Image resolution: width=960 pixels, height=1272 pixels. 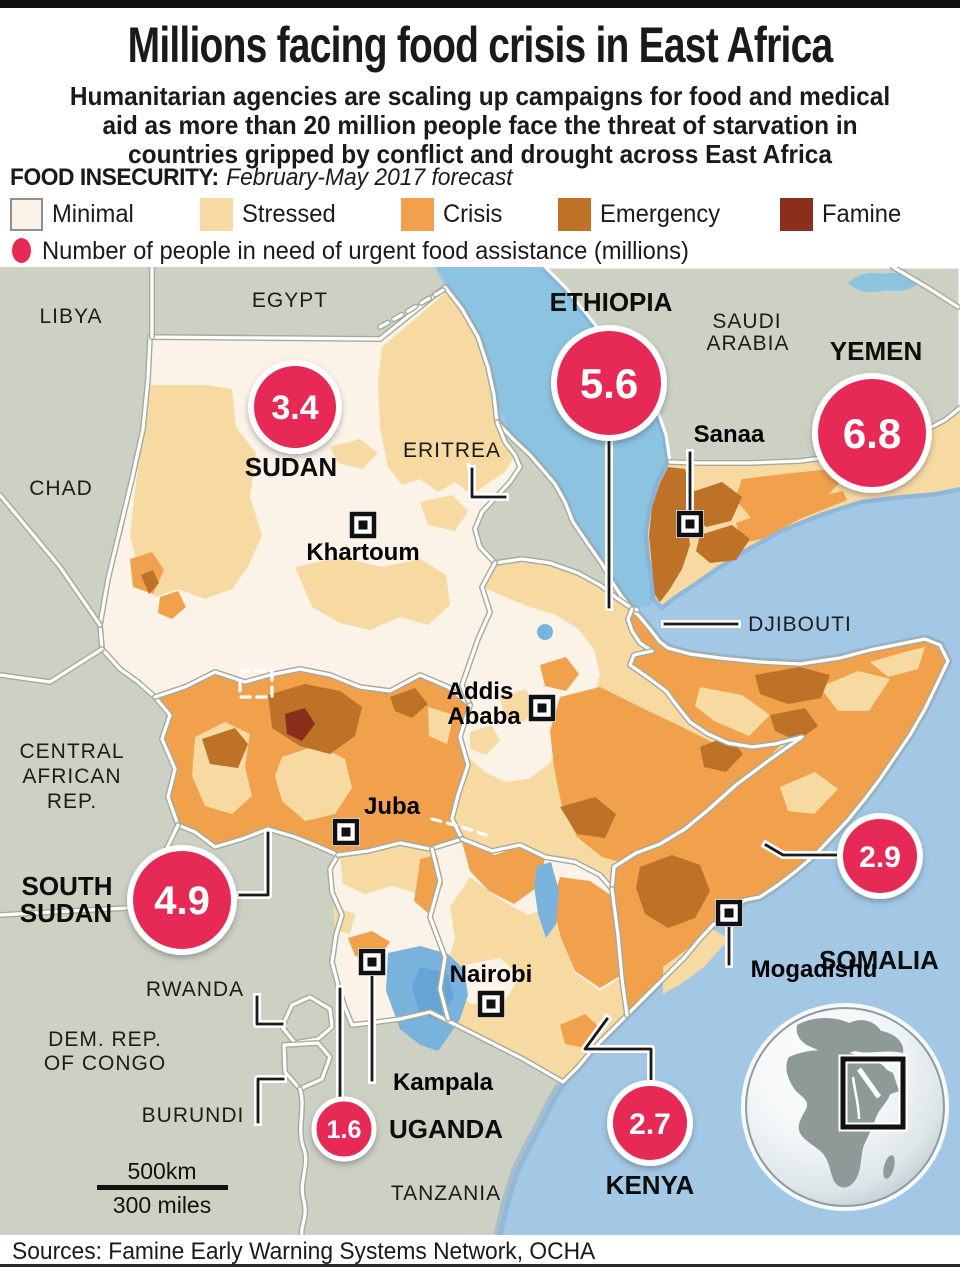 I want to click on famine-swatch, so click(x=796, y=214).